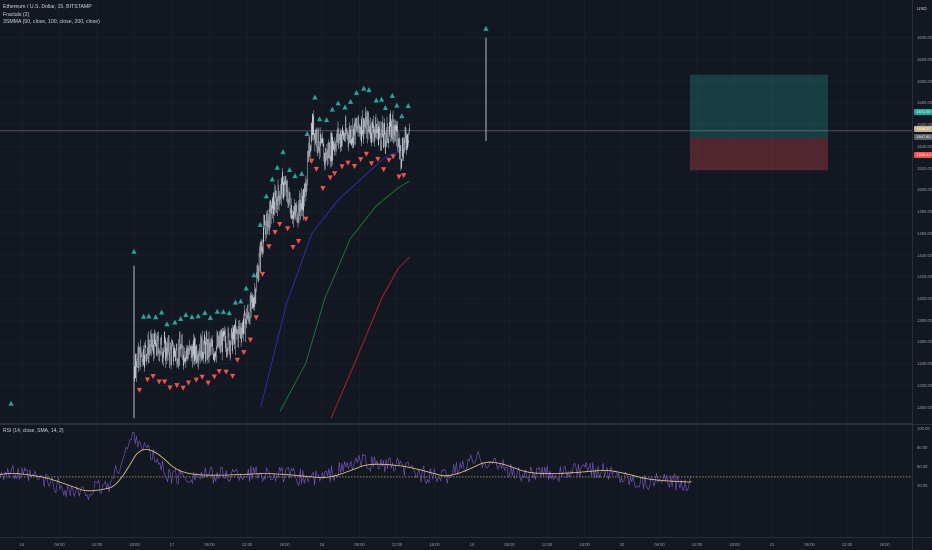  Describe the element at coordinates (47, 7) in the screenshot. I see `symbol-title: Ethereum / U.S. Dollar, 15, BITSTAMP` at that location.